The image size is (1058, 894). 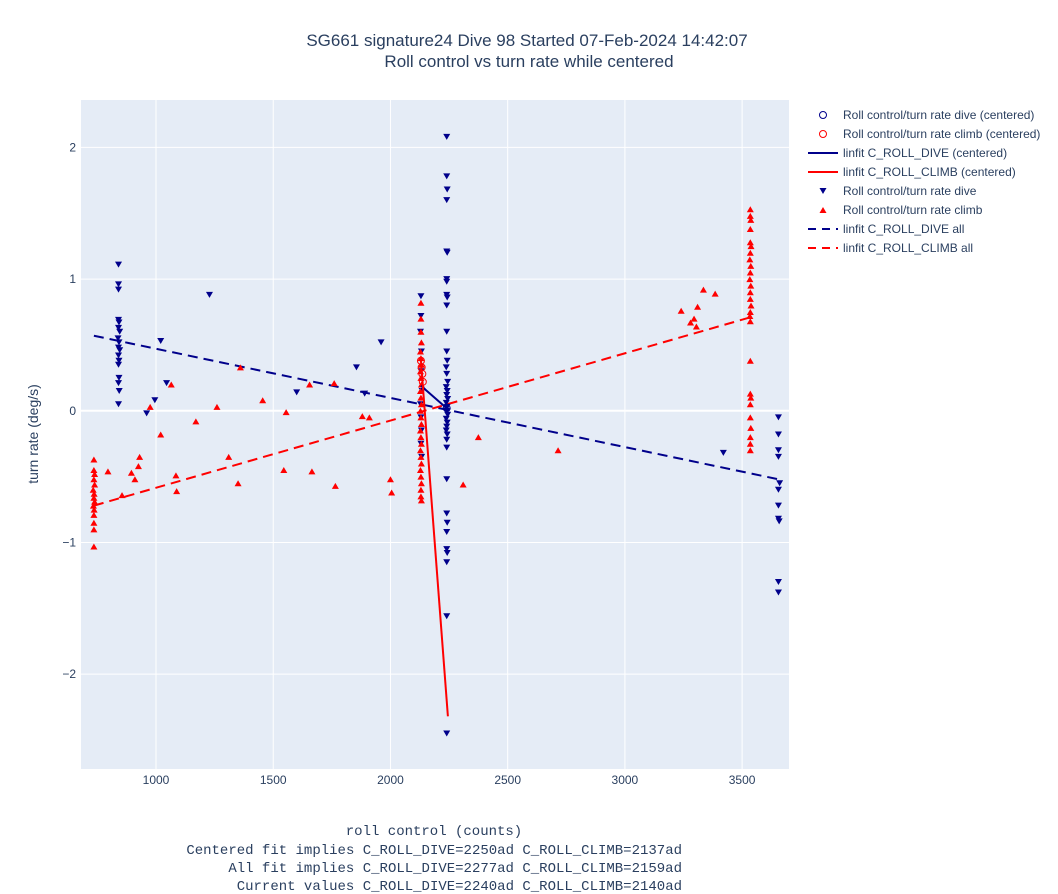 What do you see at coordinates (886, 229) in the screenshot?
I see `legend-item: linfit C_ROLL_DIVE all` at bounding box center [886, 229].